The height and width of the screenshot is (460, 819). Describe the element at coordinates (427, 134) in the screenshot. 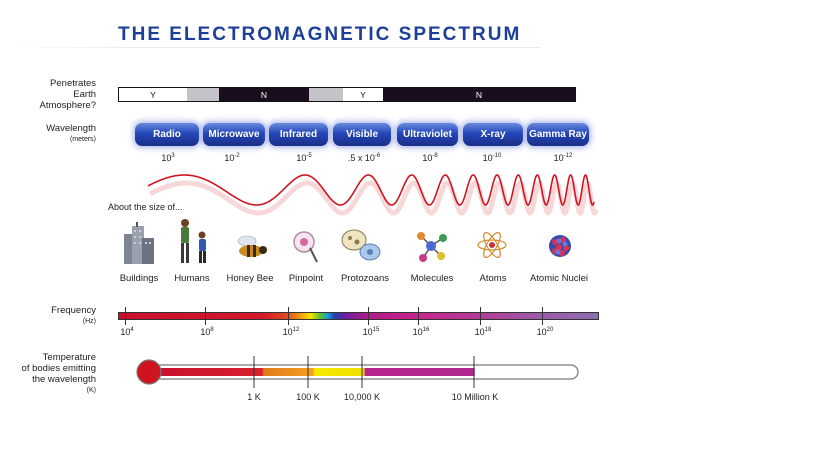

I see `band-ultraviolet: Ultraviolet` at that location.